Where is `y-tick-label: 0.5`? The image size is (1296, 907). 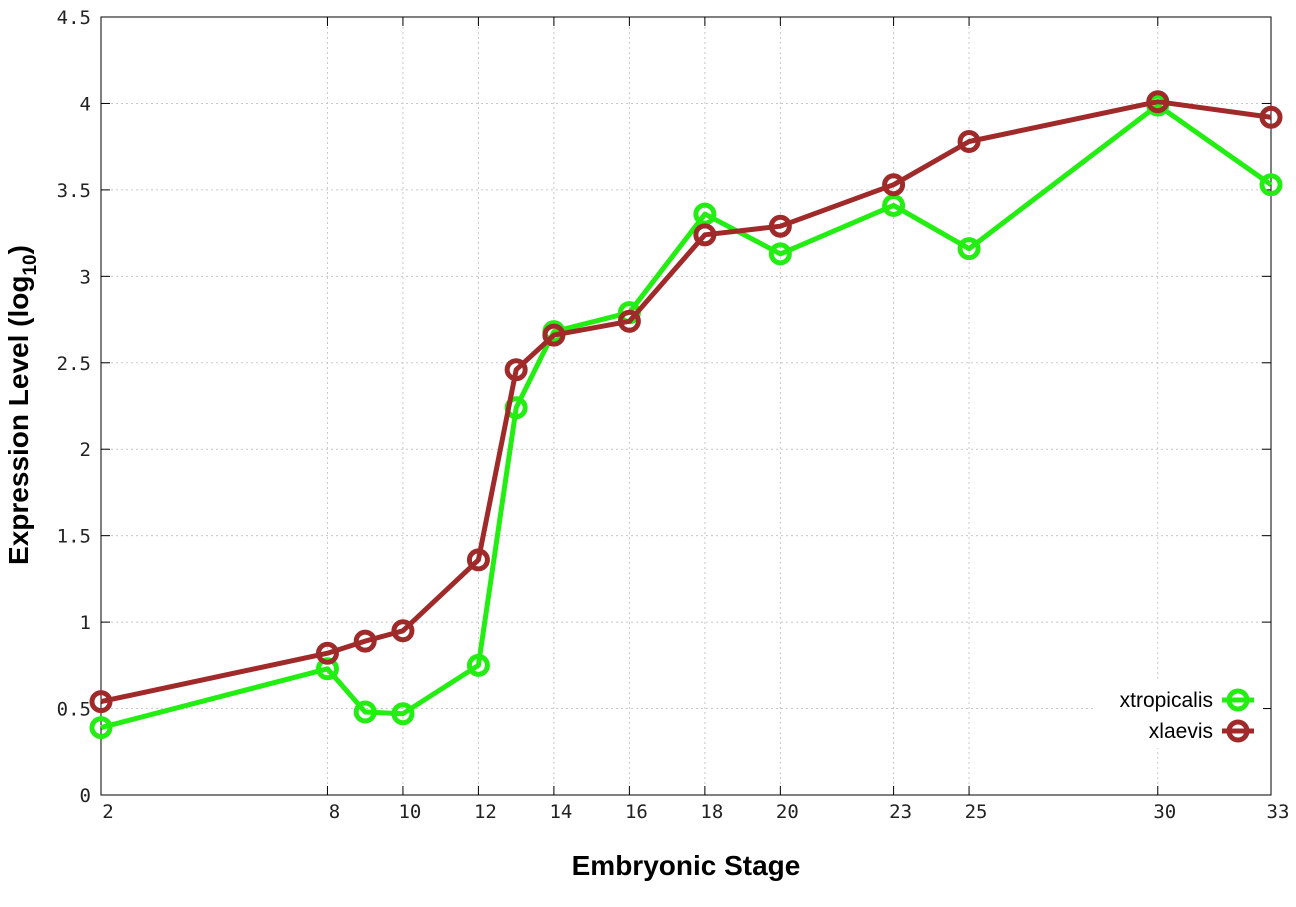
y-tick-label: 0.5 is located at coordinates (74, 710).